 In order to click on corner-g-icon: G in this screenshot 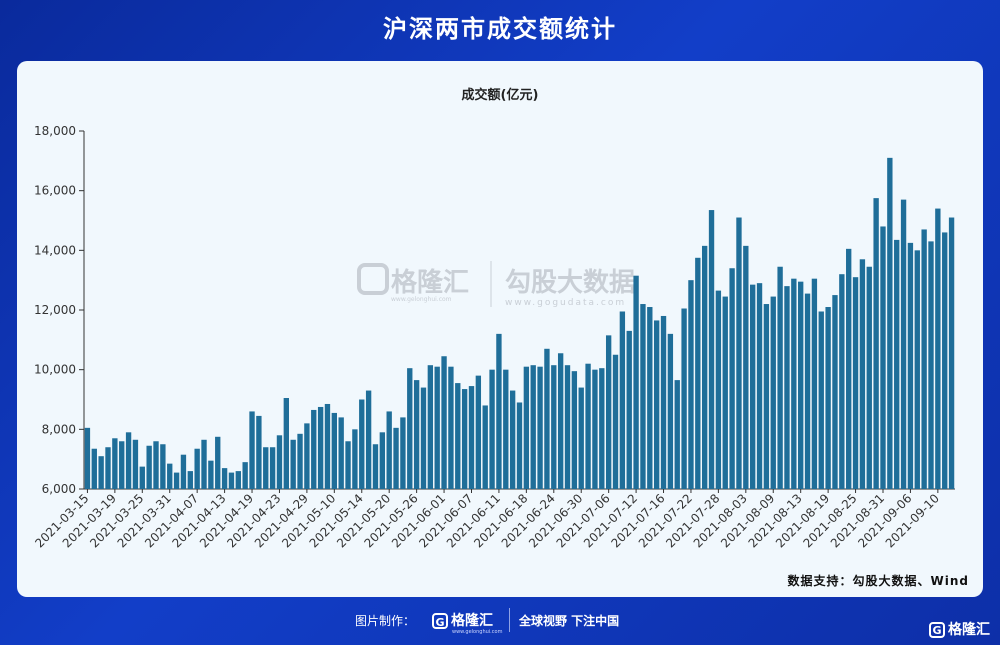, I will do `click(937, 630)`.